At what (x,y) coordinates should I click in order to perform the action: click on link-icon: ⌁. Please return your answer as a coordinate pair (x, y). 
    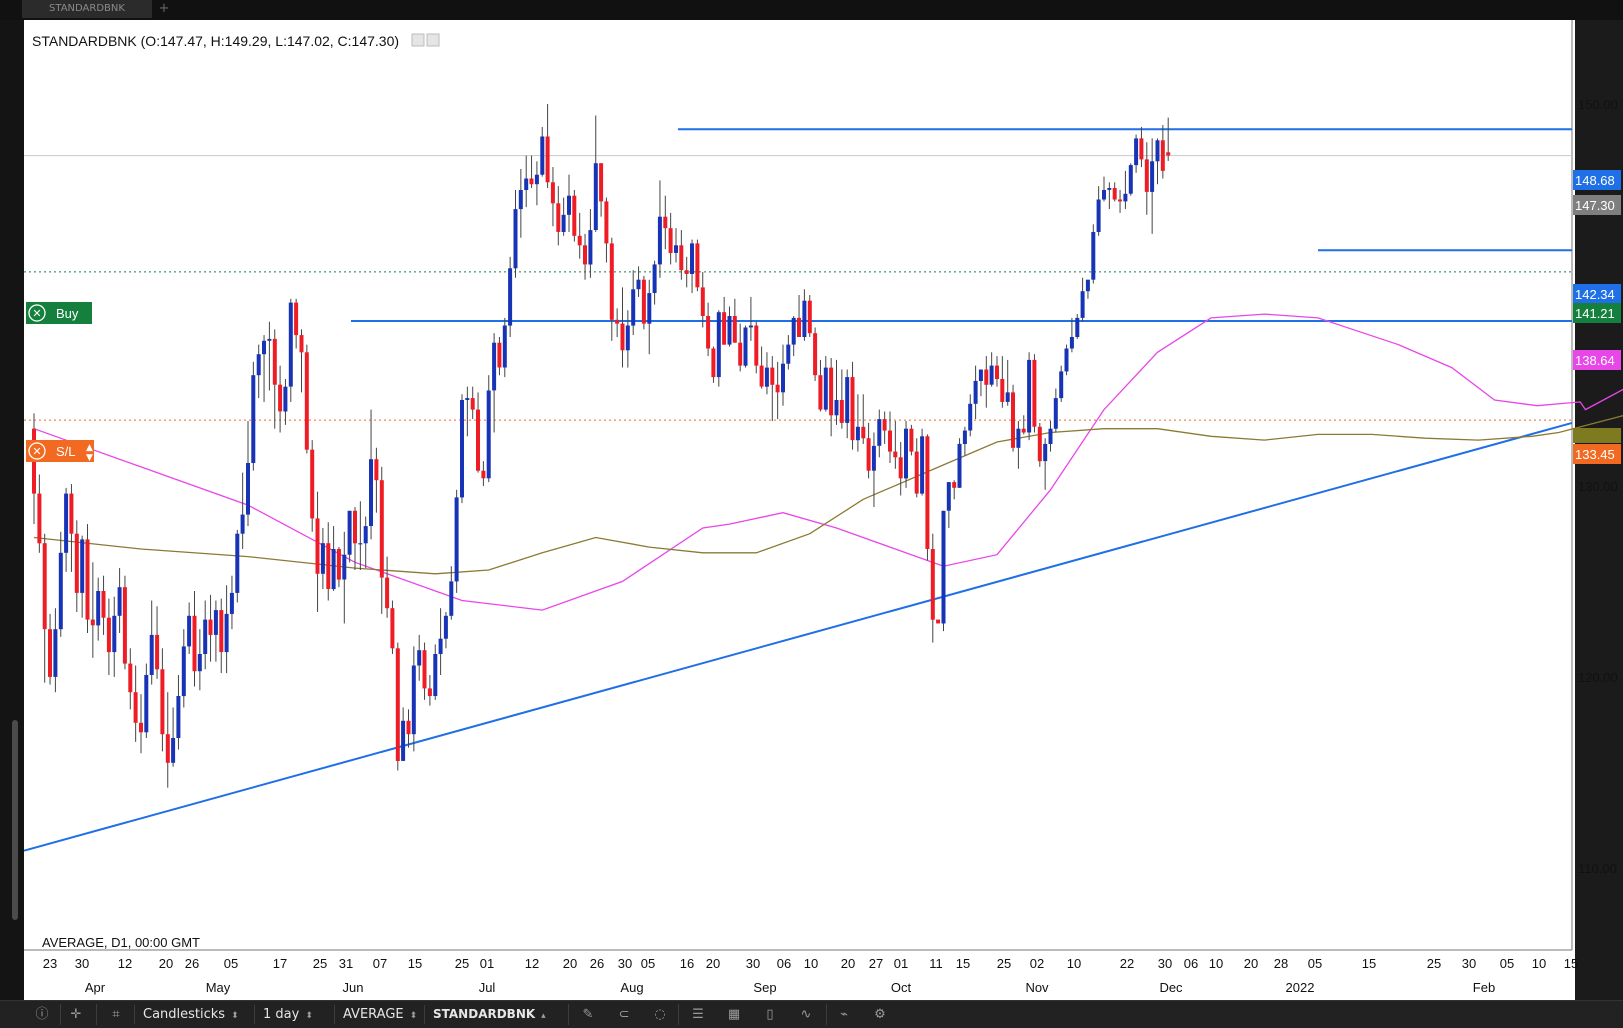
    Looking at the image, I should click on (844, 1014).